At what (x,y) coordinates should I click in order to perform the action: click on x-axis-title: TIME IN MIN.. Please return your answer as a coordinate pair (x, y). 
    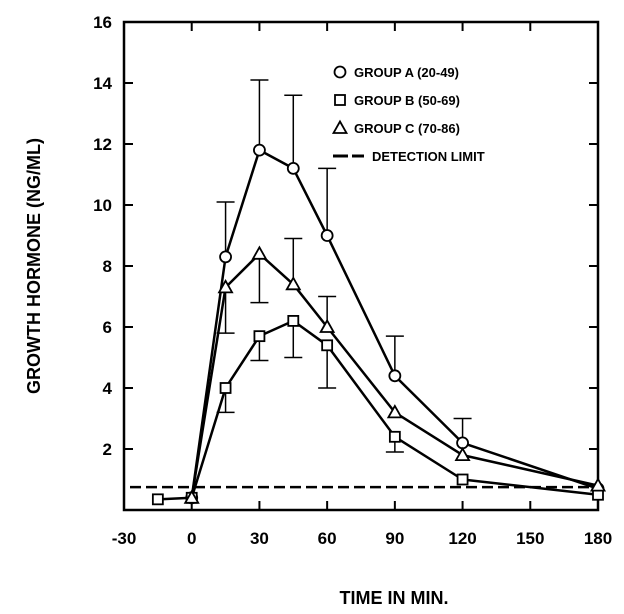
    Looking at the image, I should click on (394, 598).